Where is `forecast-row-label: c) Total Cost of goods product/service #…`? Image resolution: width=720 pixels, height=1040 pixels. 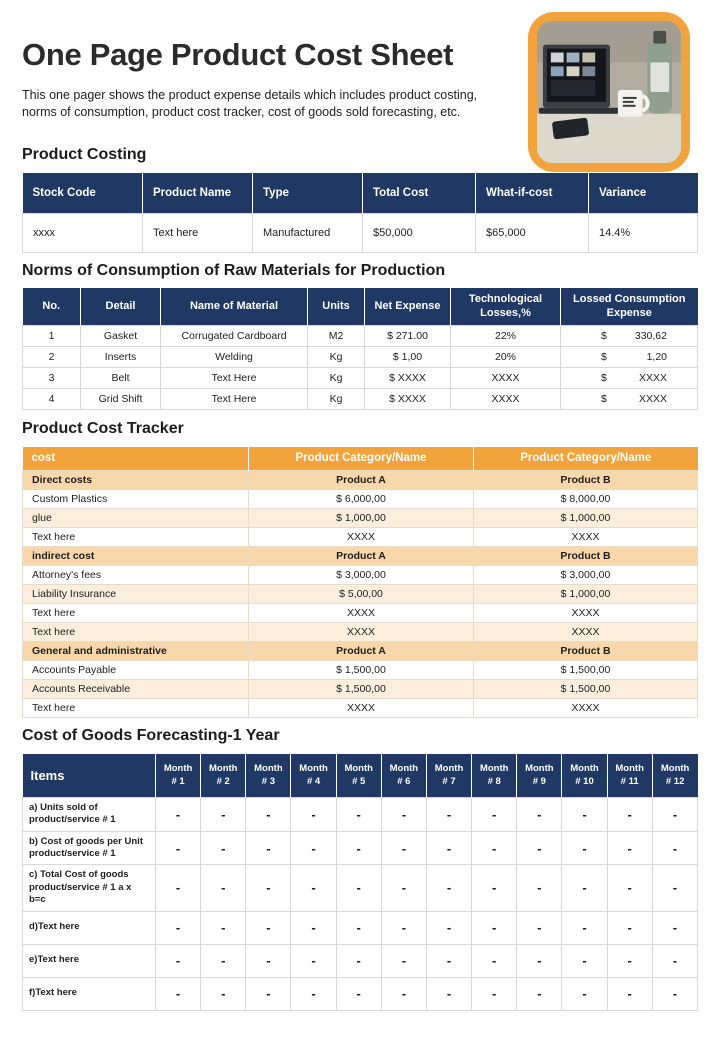 forecast-row-label: c) Total Cost of goods product/service #… is located at coordinates (89, 888).